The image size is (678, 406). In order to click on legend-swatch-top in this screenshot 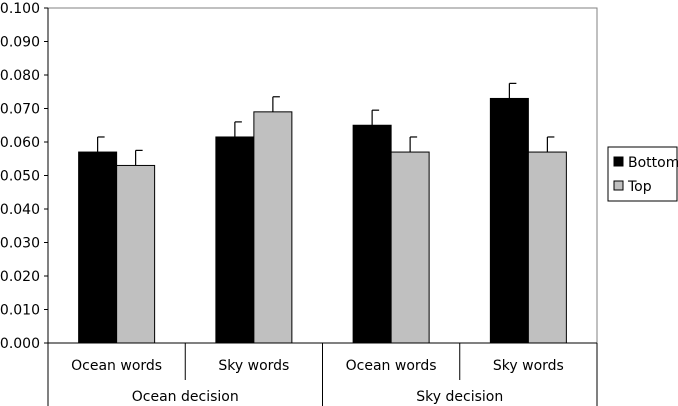, I will do `click(618, 185)`.